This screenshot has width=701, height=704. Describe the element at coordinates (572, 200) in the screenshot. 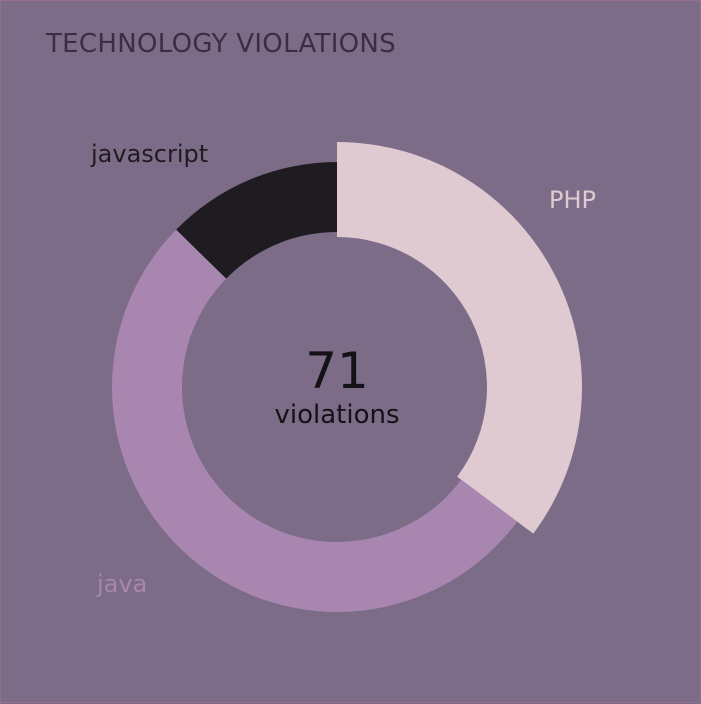

I see `slice-label-php: PHP` at that location.